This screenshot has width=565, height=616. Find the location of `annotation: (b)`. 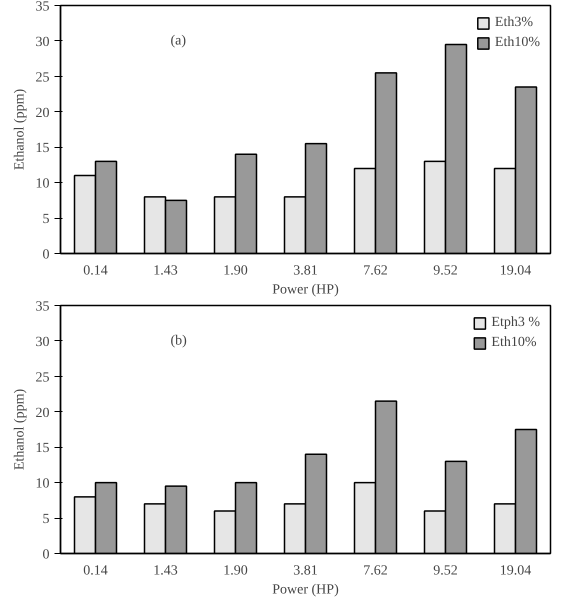

annotation: (b) is located at coordinates (179, 341).